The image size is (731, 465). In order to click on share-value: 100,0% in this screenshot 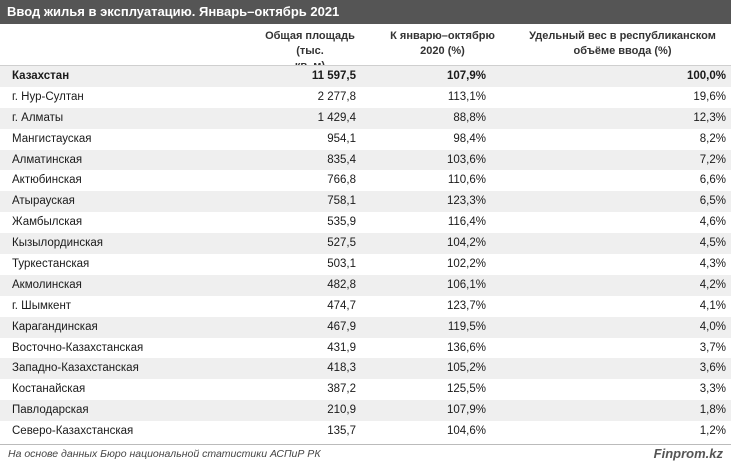, I will do `click(706, 76)`.